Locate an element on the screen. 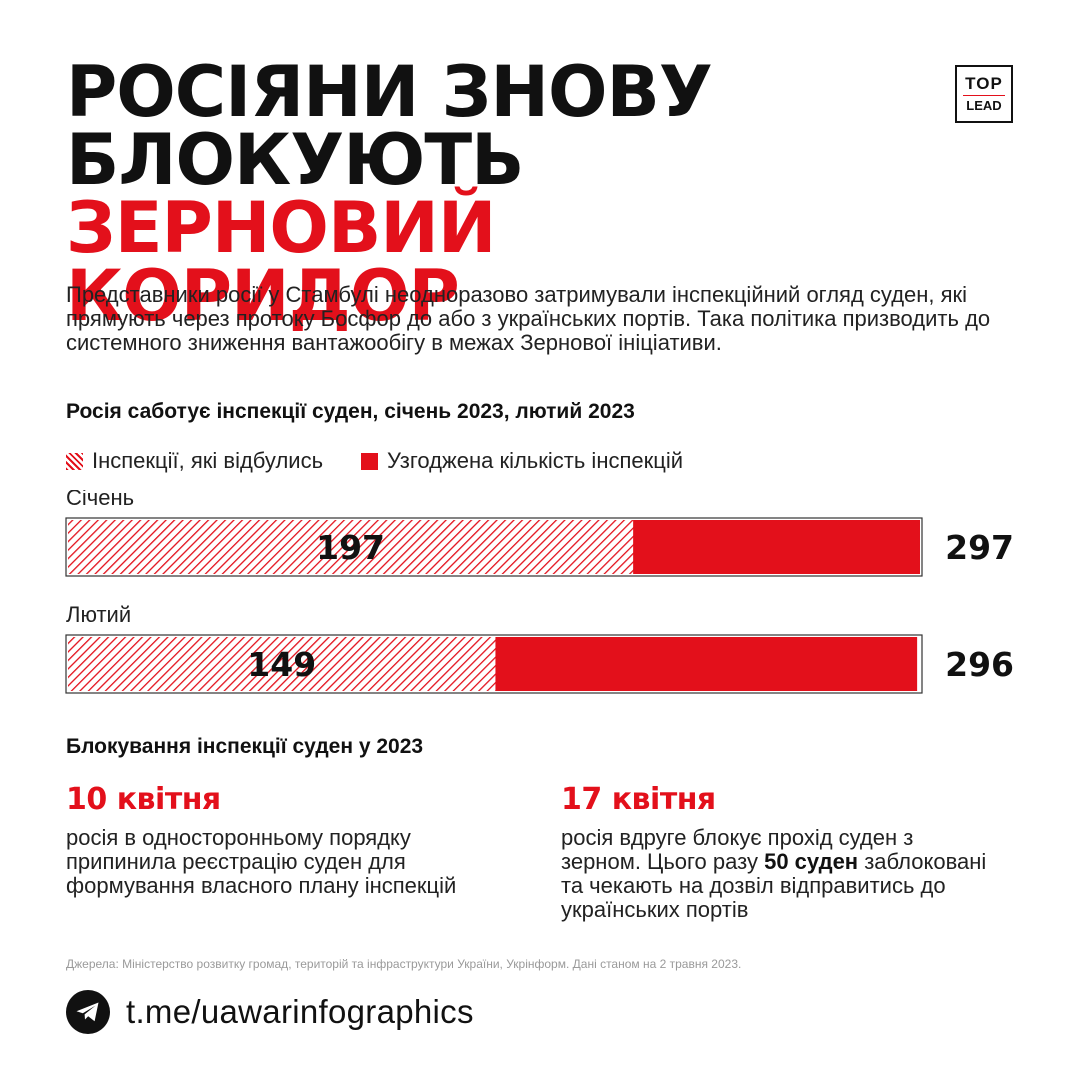 The height and width of the screenshot is (1080, 1080). headline-line-3-accent: КОРИДОР is located at coordinates (263, 296).